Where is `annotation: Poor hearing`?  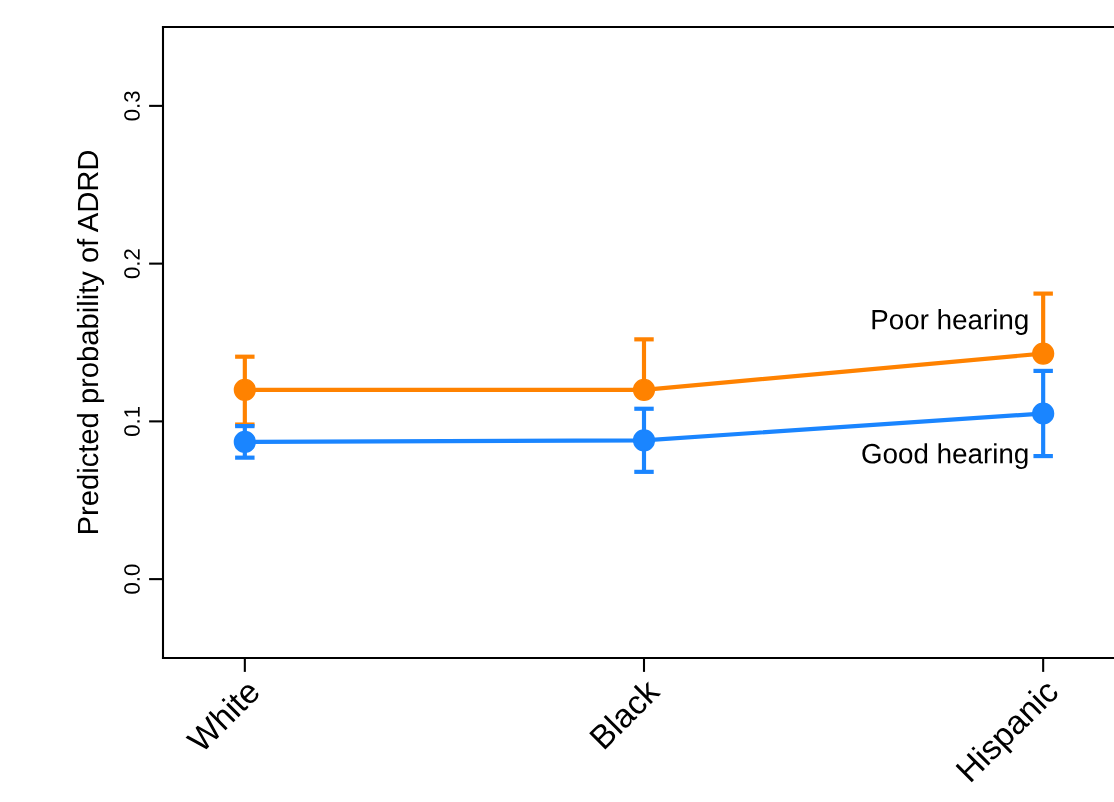 annotation: Poor hearing is located at coordinates (950, 322).